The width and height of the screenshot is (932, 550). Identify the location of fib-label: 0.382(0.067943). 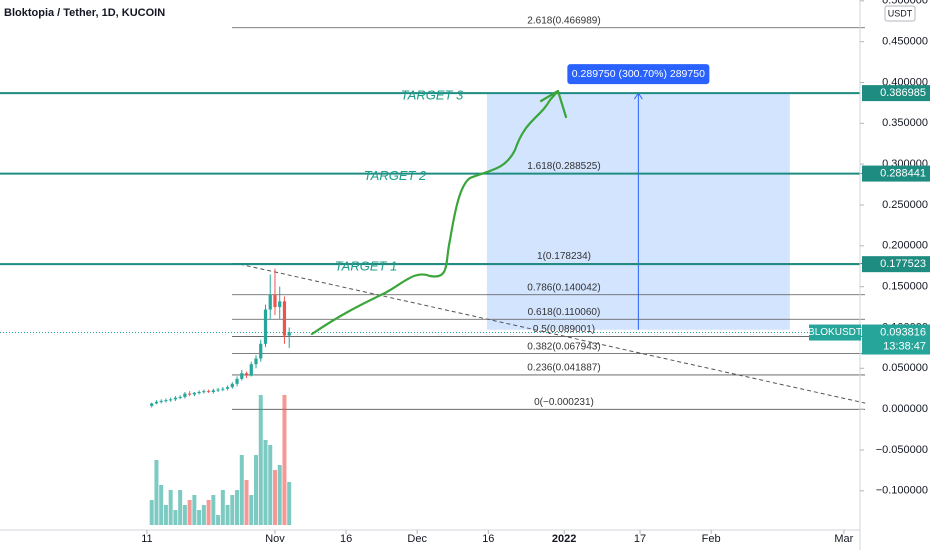
(563, 346).